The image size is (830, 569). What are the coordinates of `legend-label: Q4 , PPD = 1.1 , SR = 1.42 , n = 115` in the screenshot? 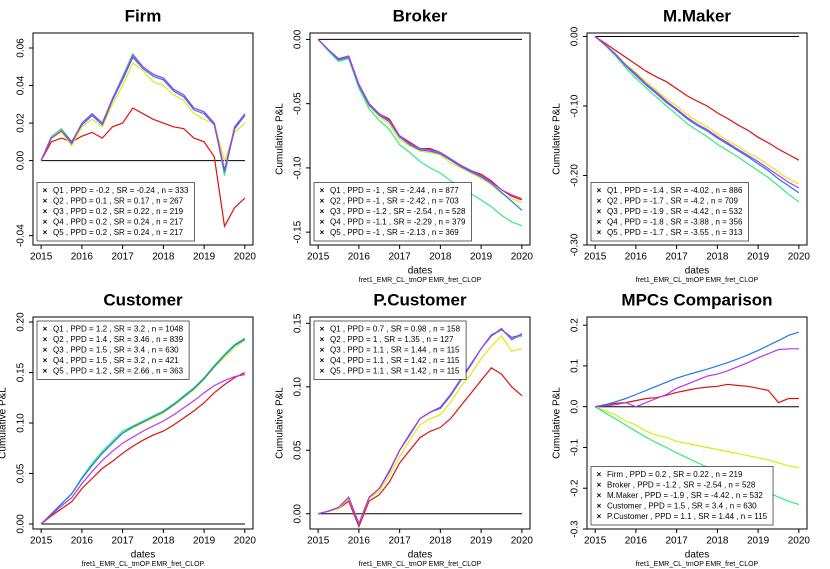 It's located at (395, 360).